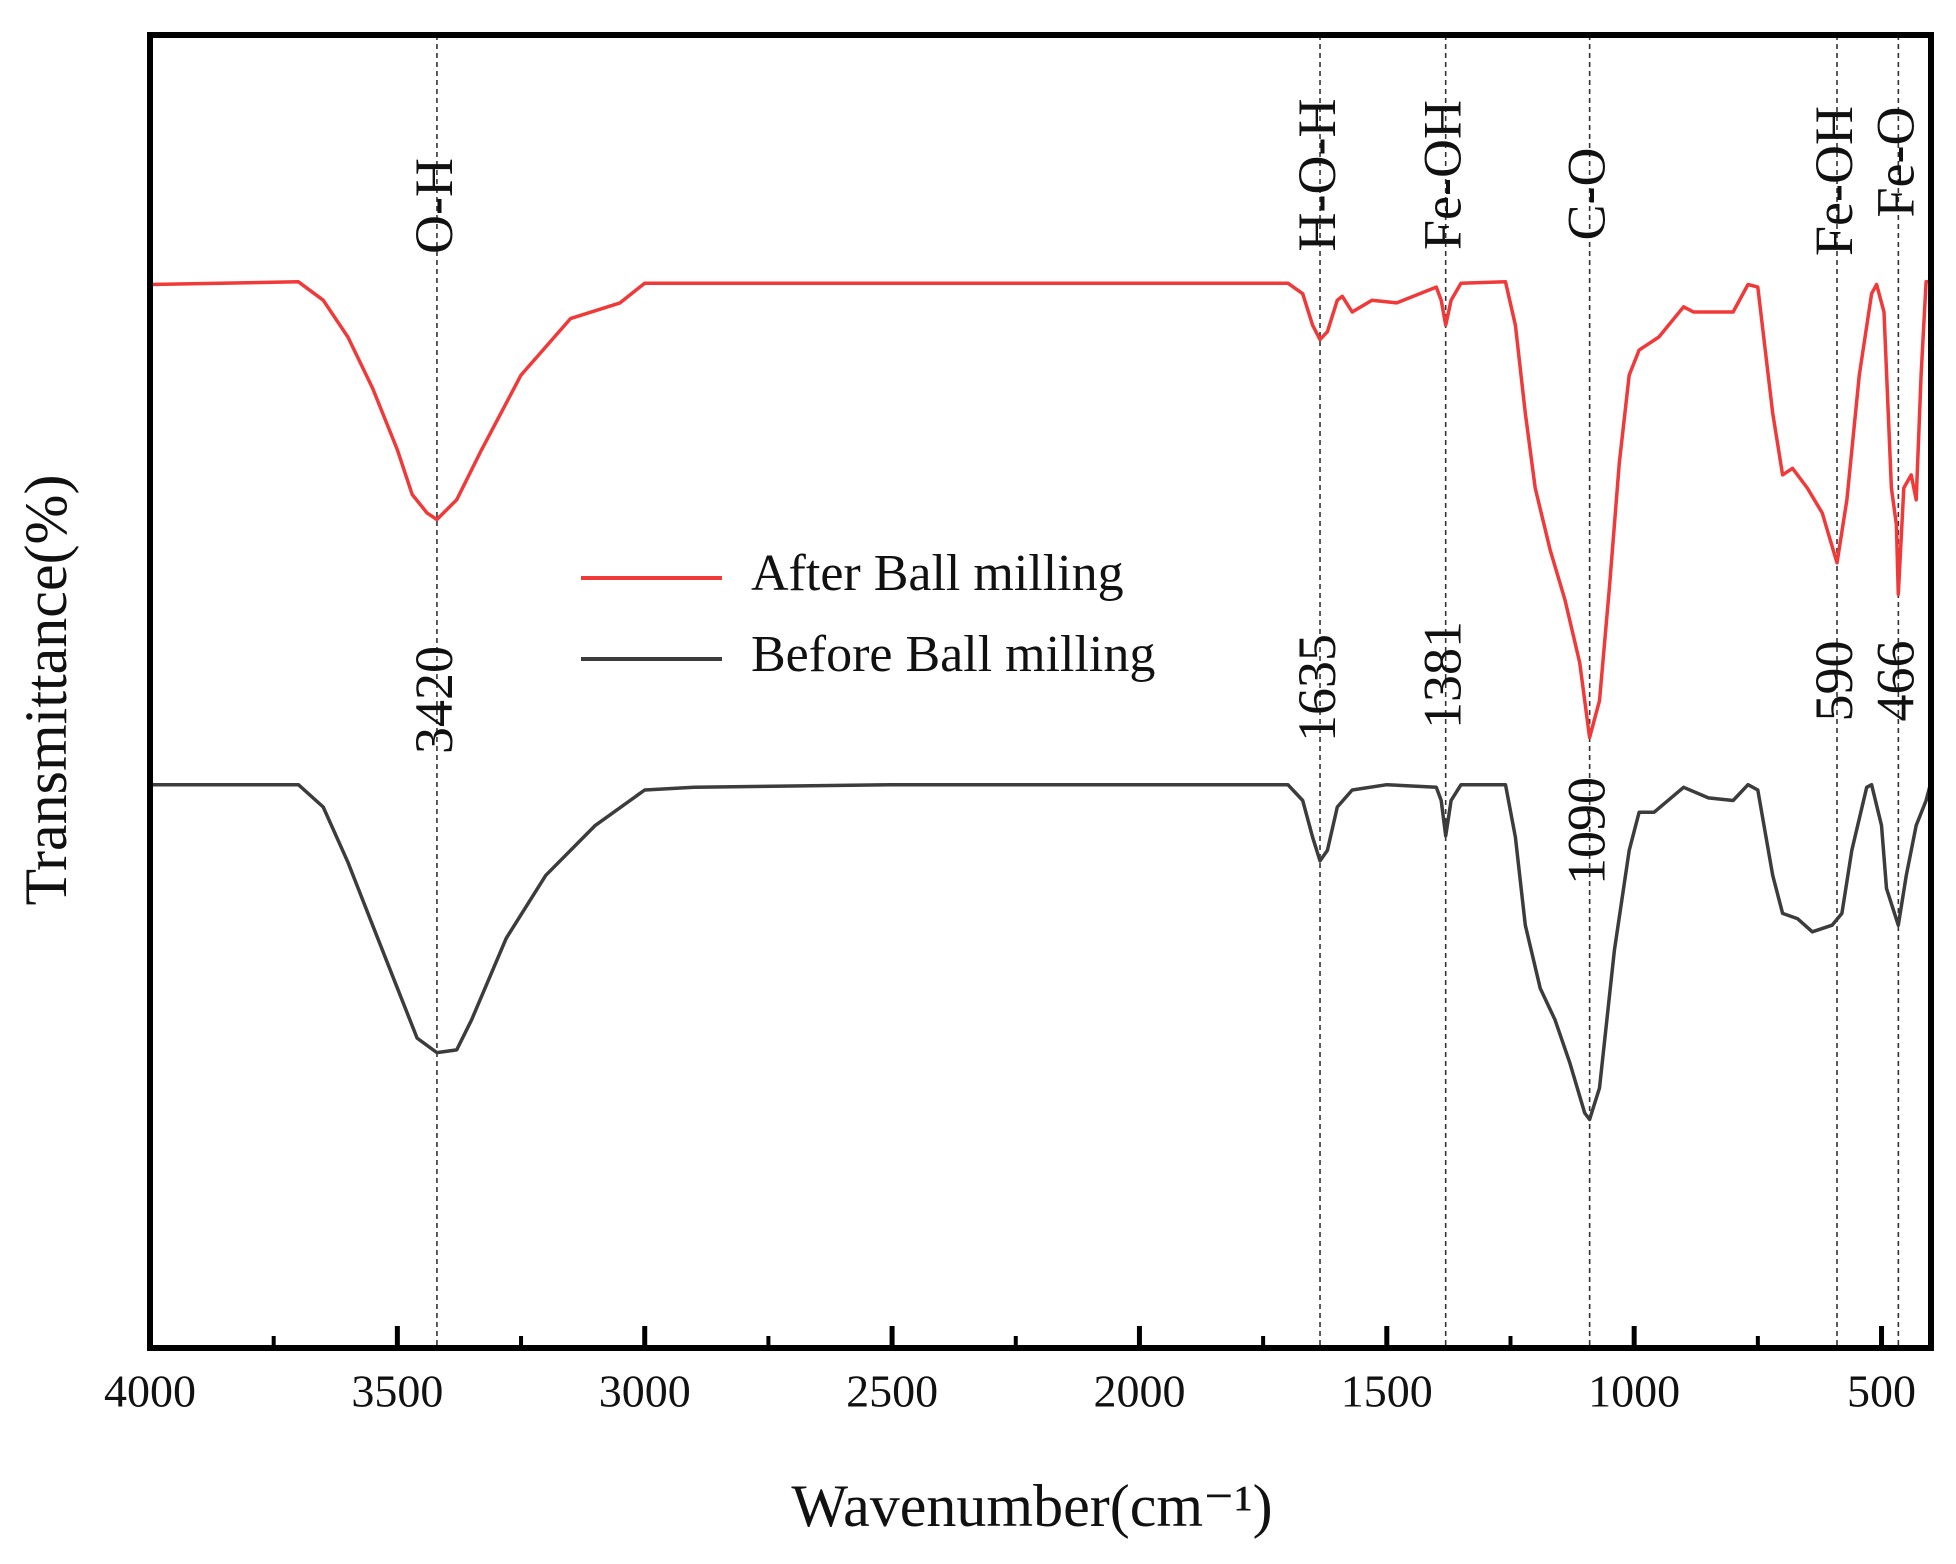 This screenshot has height=1564, width=1956. What do you see at coordinates (1443, 675) in the screenshot?
I see `peak-label: 1381` at bounding box center [1443, 675].